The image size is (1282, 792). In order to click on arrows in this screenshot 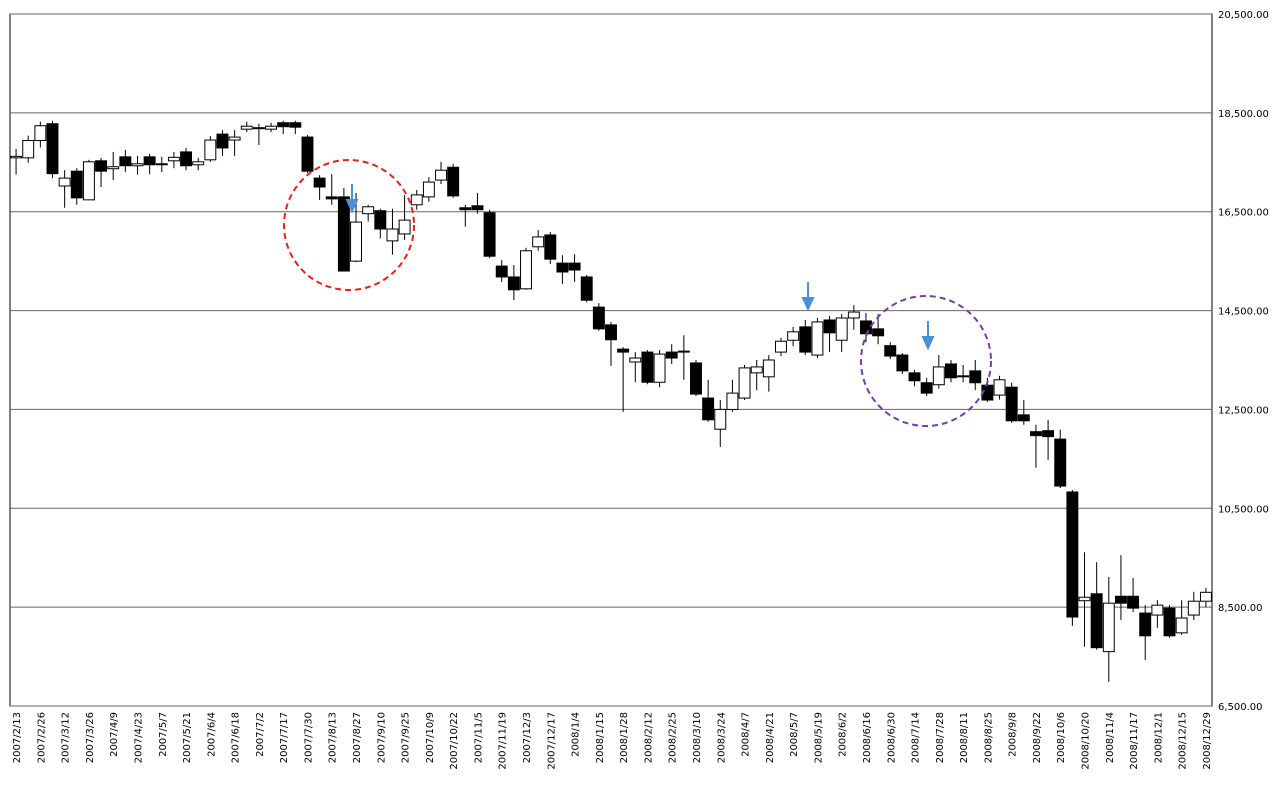, I will do `click(640, 267)`.